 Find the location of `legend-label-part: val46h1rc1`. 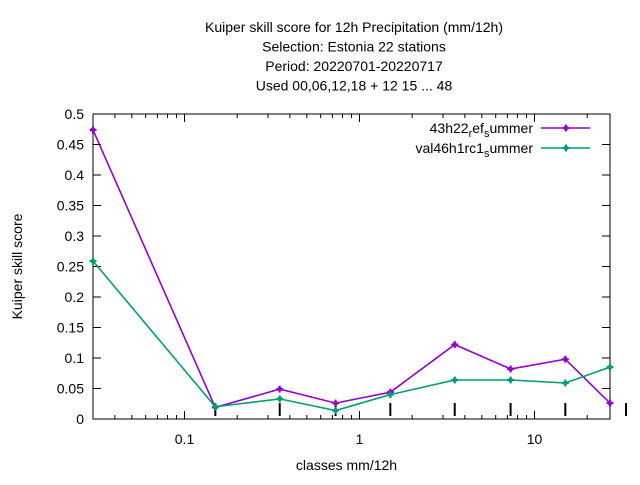

legend-label-part: val46h1rc1 is located at coordinates (449, 148).